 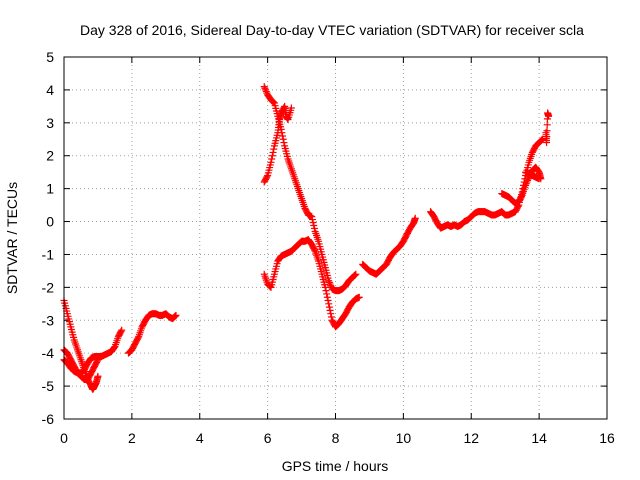 What do you see at coordinates (48, 386) in the screenshot?
I see `y-tick-label: -5` at bounding box center [48, 386].